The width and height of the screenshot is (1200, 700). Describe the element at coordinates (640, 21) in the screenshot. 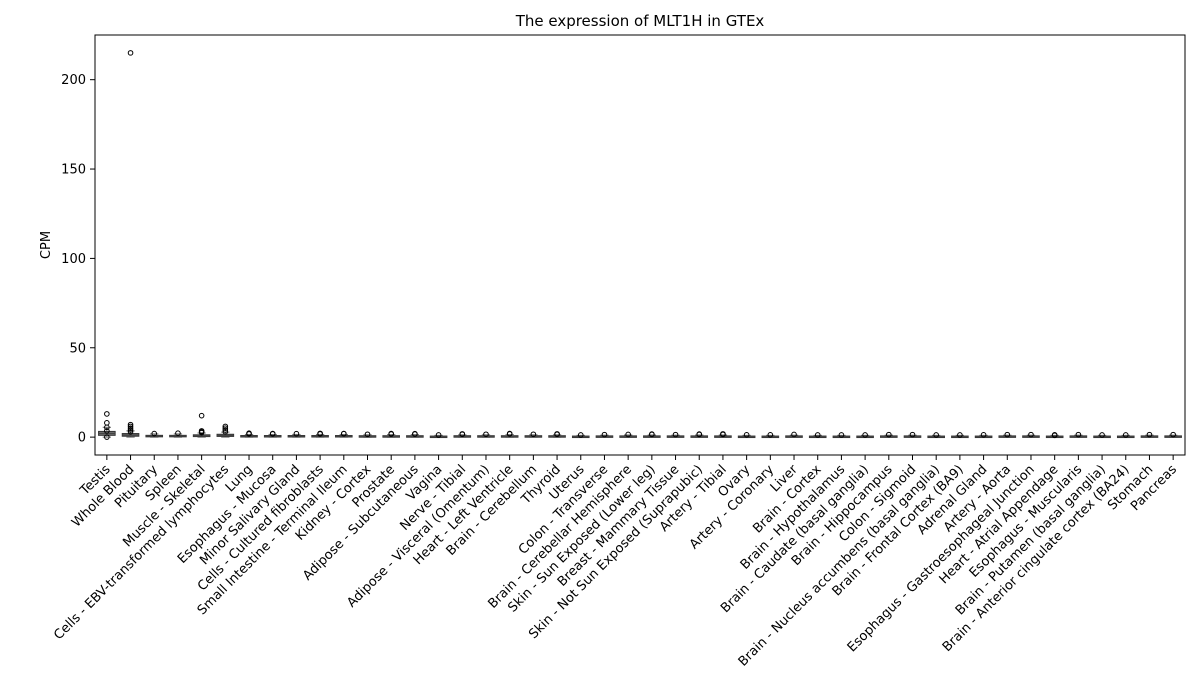

I see `chart-title: The expression of MLT1H in GTEx` at that location.